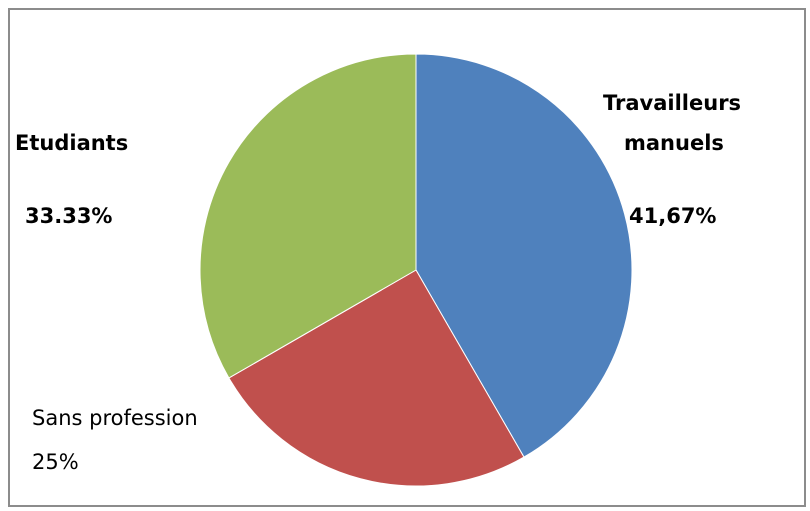 This screenshot has width=810, height=511. Describe the element at coordinates (115, 418) in the screenshot. I see `label-sans-profession: Sans profession` at that location.